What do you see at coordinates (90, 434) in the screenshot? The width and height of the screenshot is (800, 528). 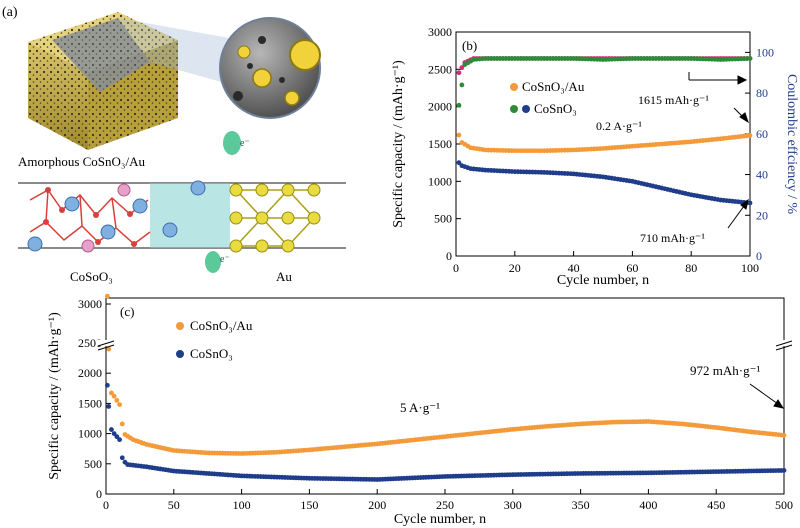 I see `c-ytick-label: 1000` at bounding box center [90, 434].